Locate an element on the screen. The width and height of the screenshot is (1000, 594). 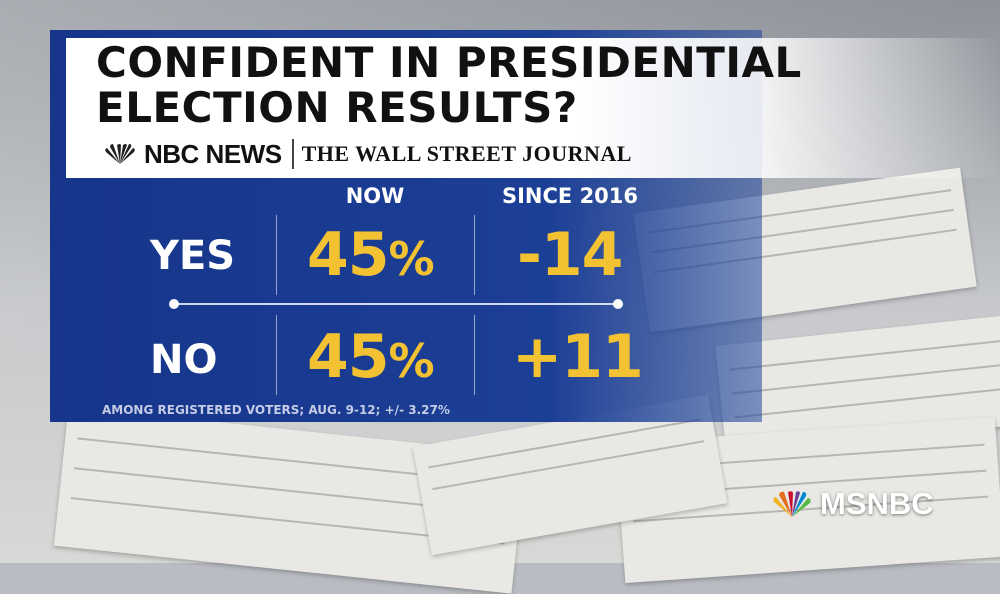
row-label-no: NO is located at coordinates (184, 360).